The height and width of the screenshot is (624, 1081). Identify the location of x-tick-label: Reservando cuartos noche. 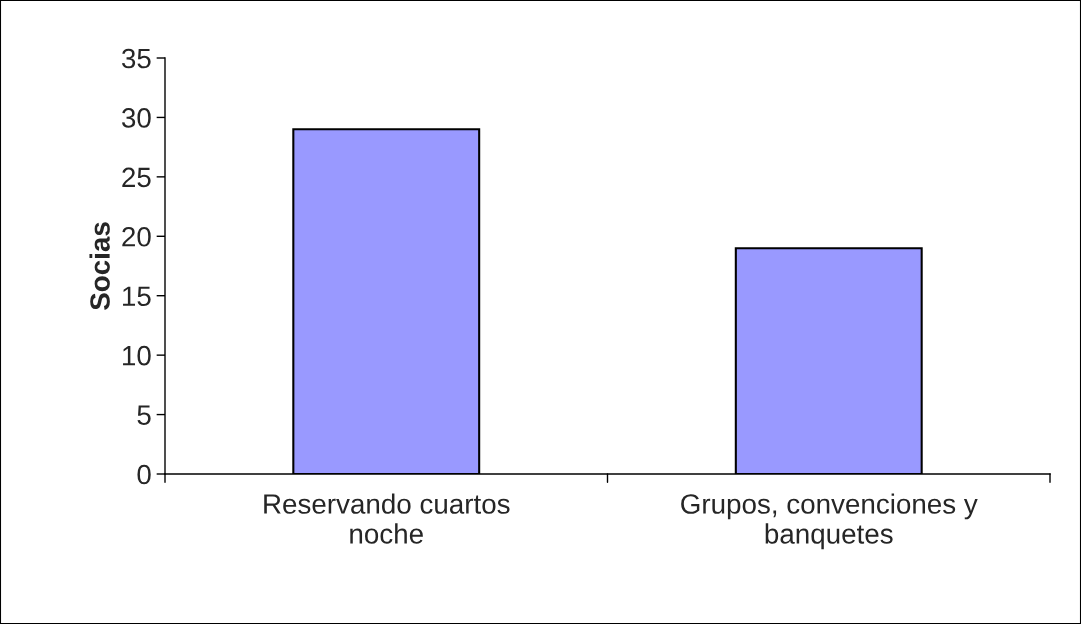
(387, 518).